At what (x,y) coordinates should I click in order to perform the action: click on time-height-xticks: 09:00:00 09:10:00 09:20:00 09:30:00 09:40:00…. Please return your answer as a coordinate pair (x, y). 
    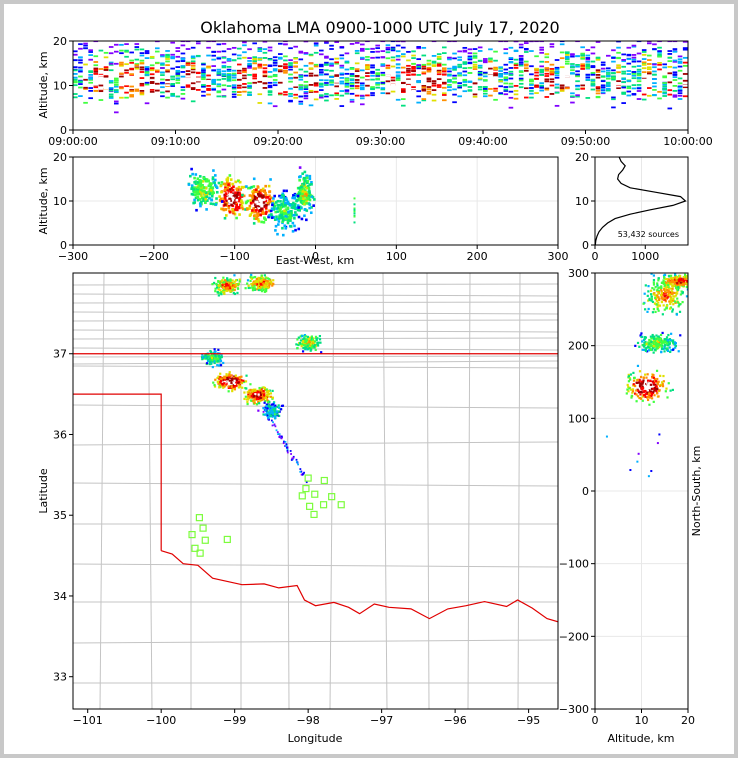
    Looking at the image, I should click on (380, 139).